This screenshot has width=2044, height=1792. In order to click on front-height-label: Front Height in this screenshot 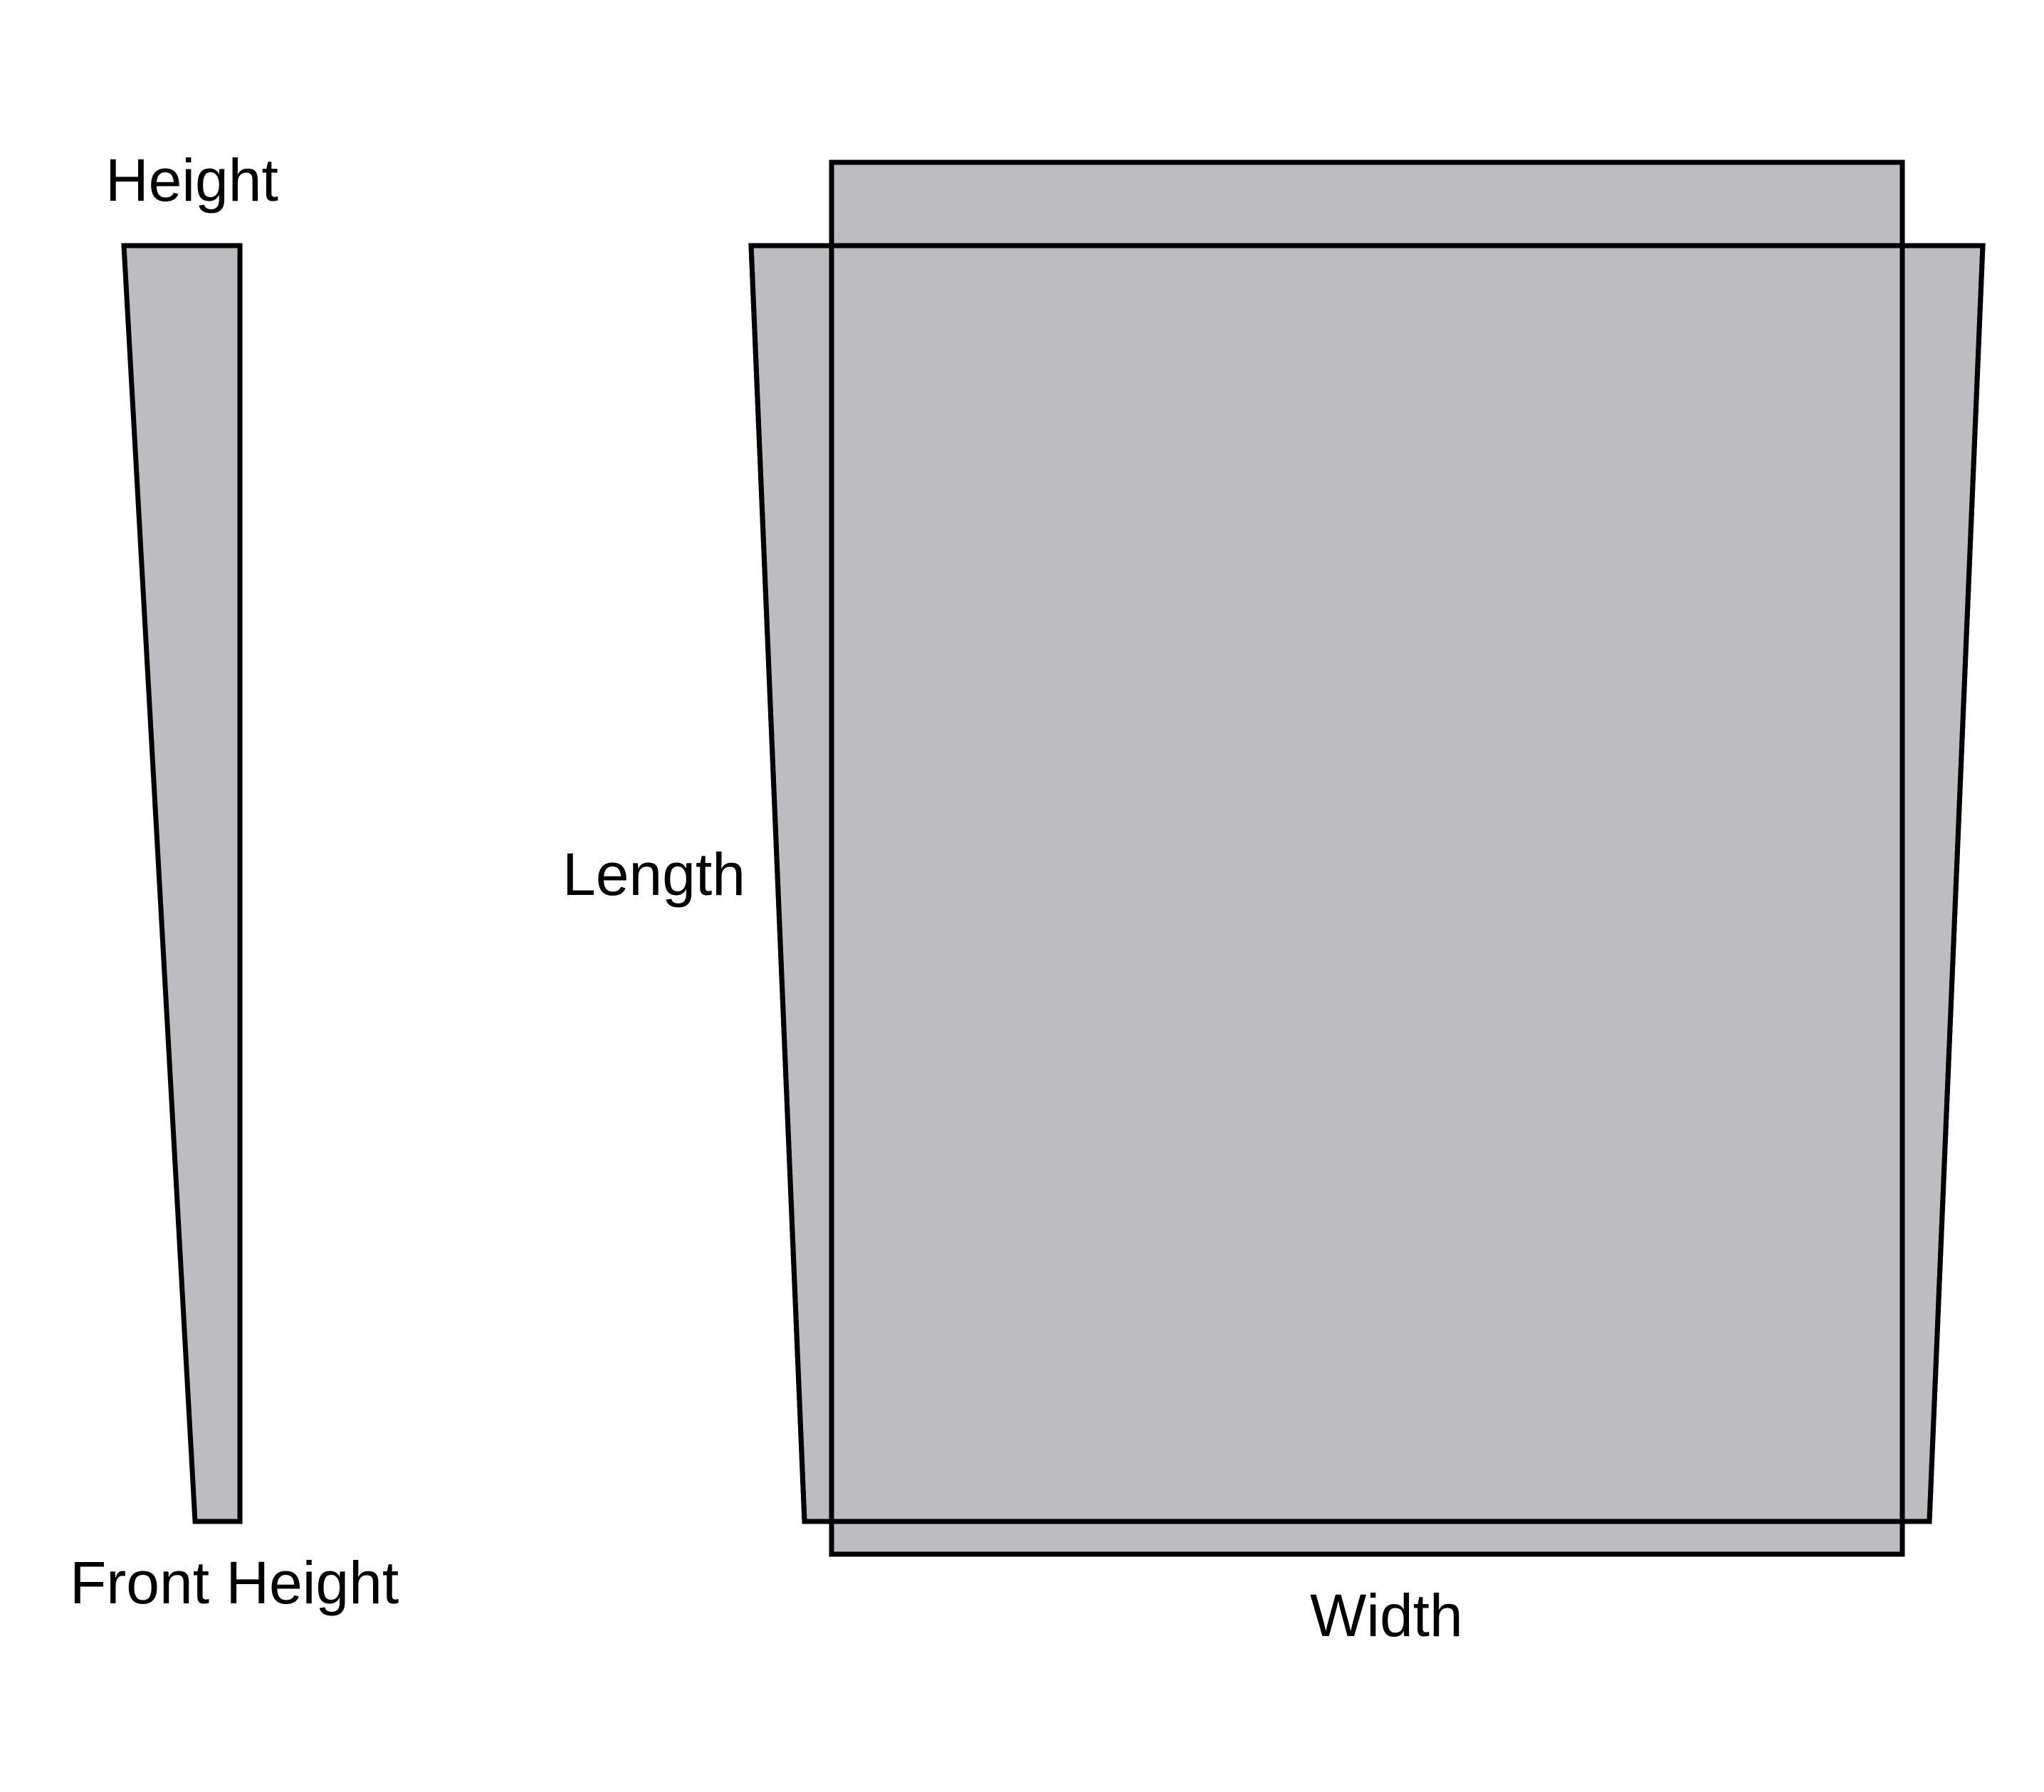, I will do `click(234, 1582)`.